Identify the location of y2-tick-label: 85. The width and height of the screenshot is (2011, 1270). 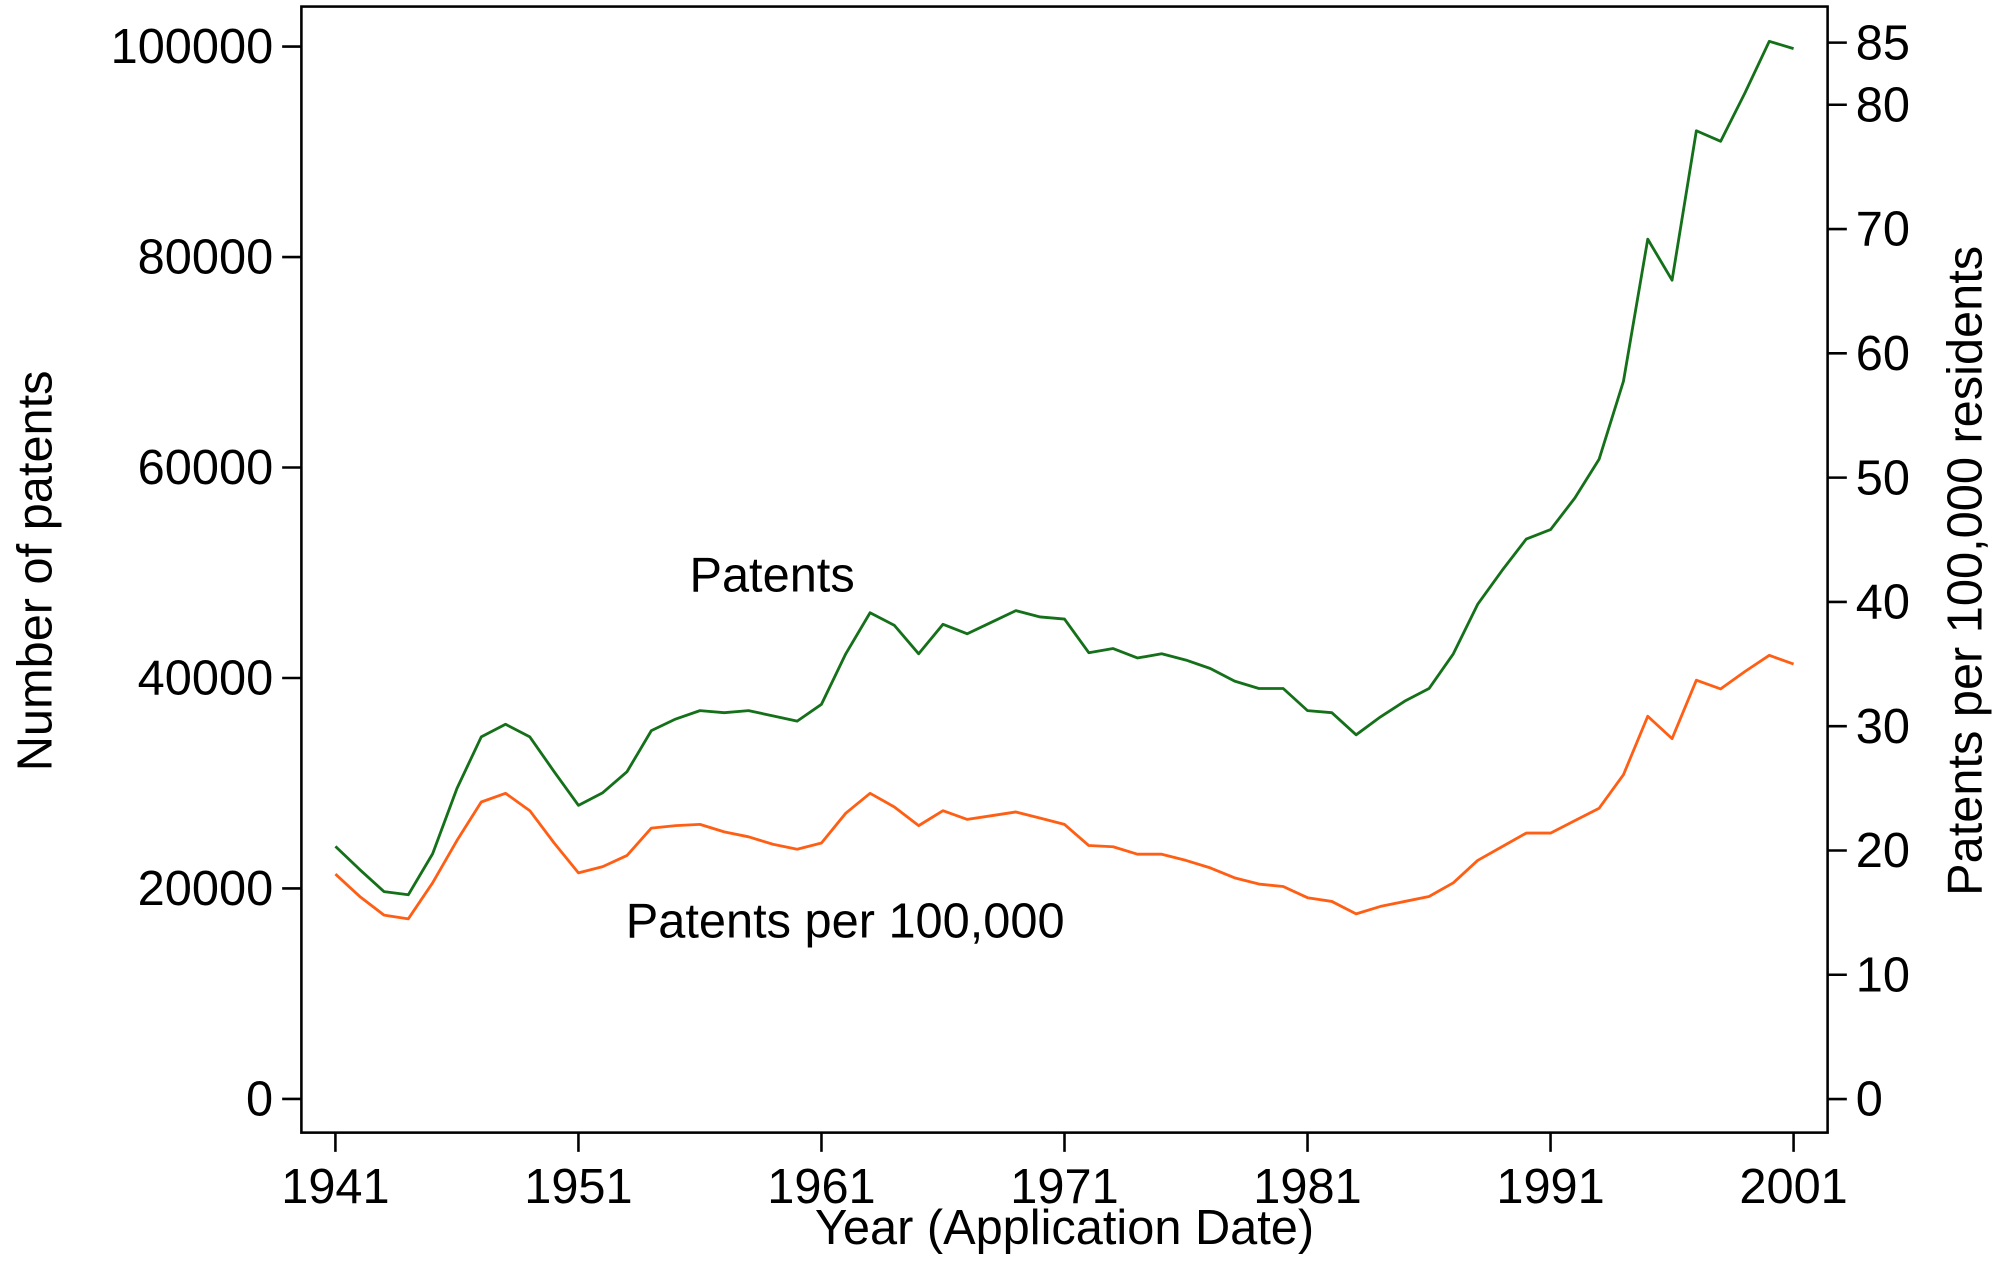
(1883, 43).